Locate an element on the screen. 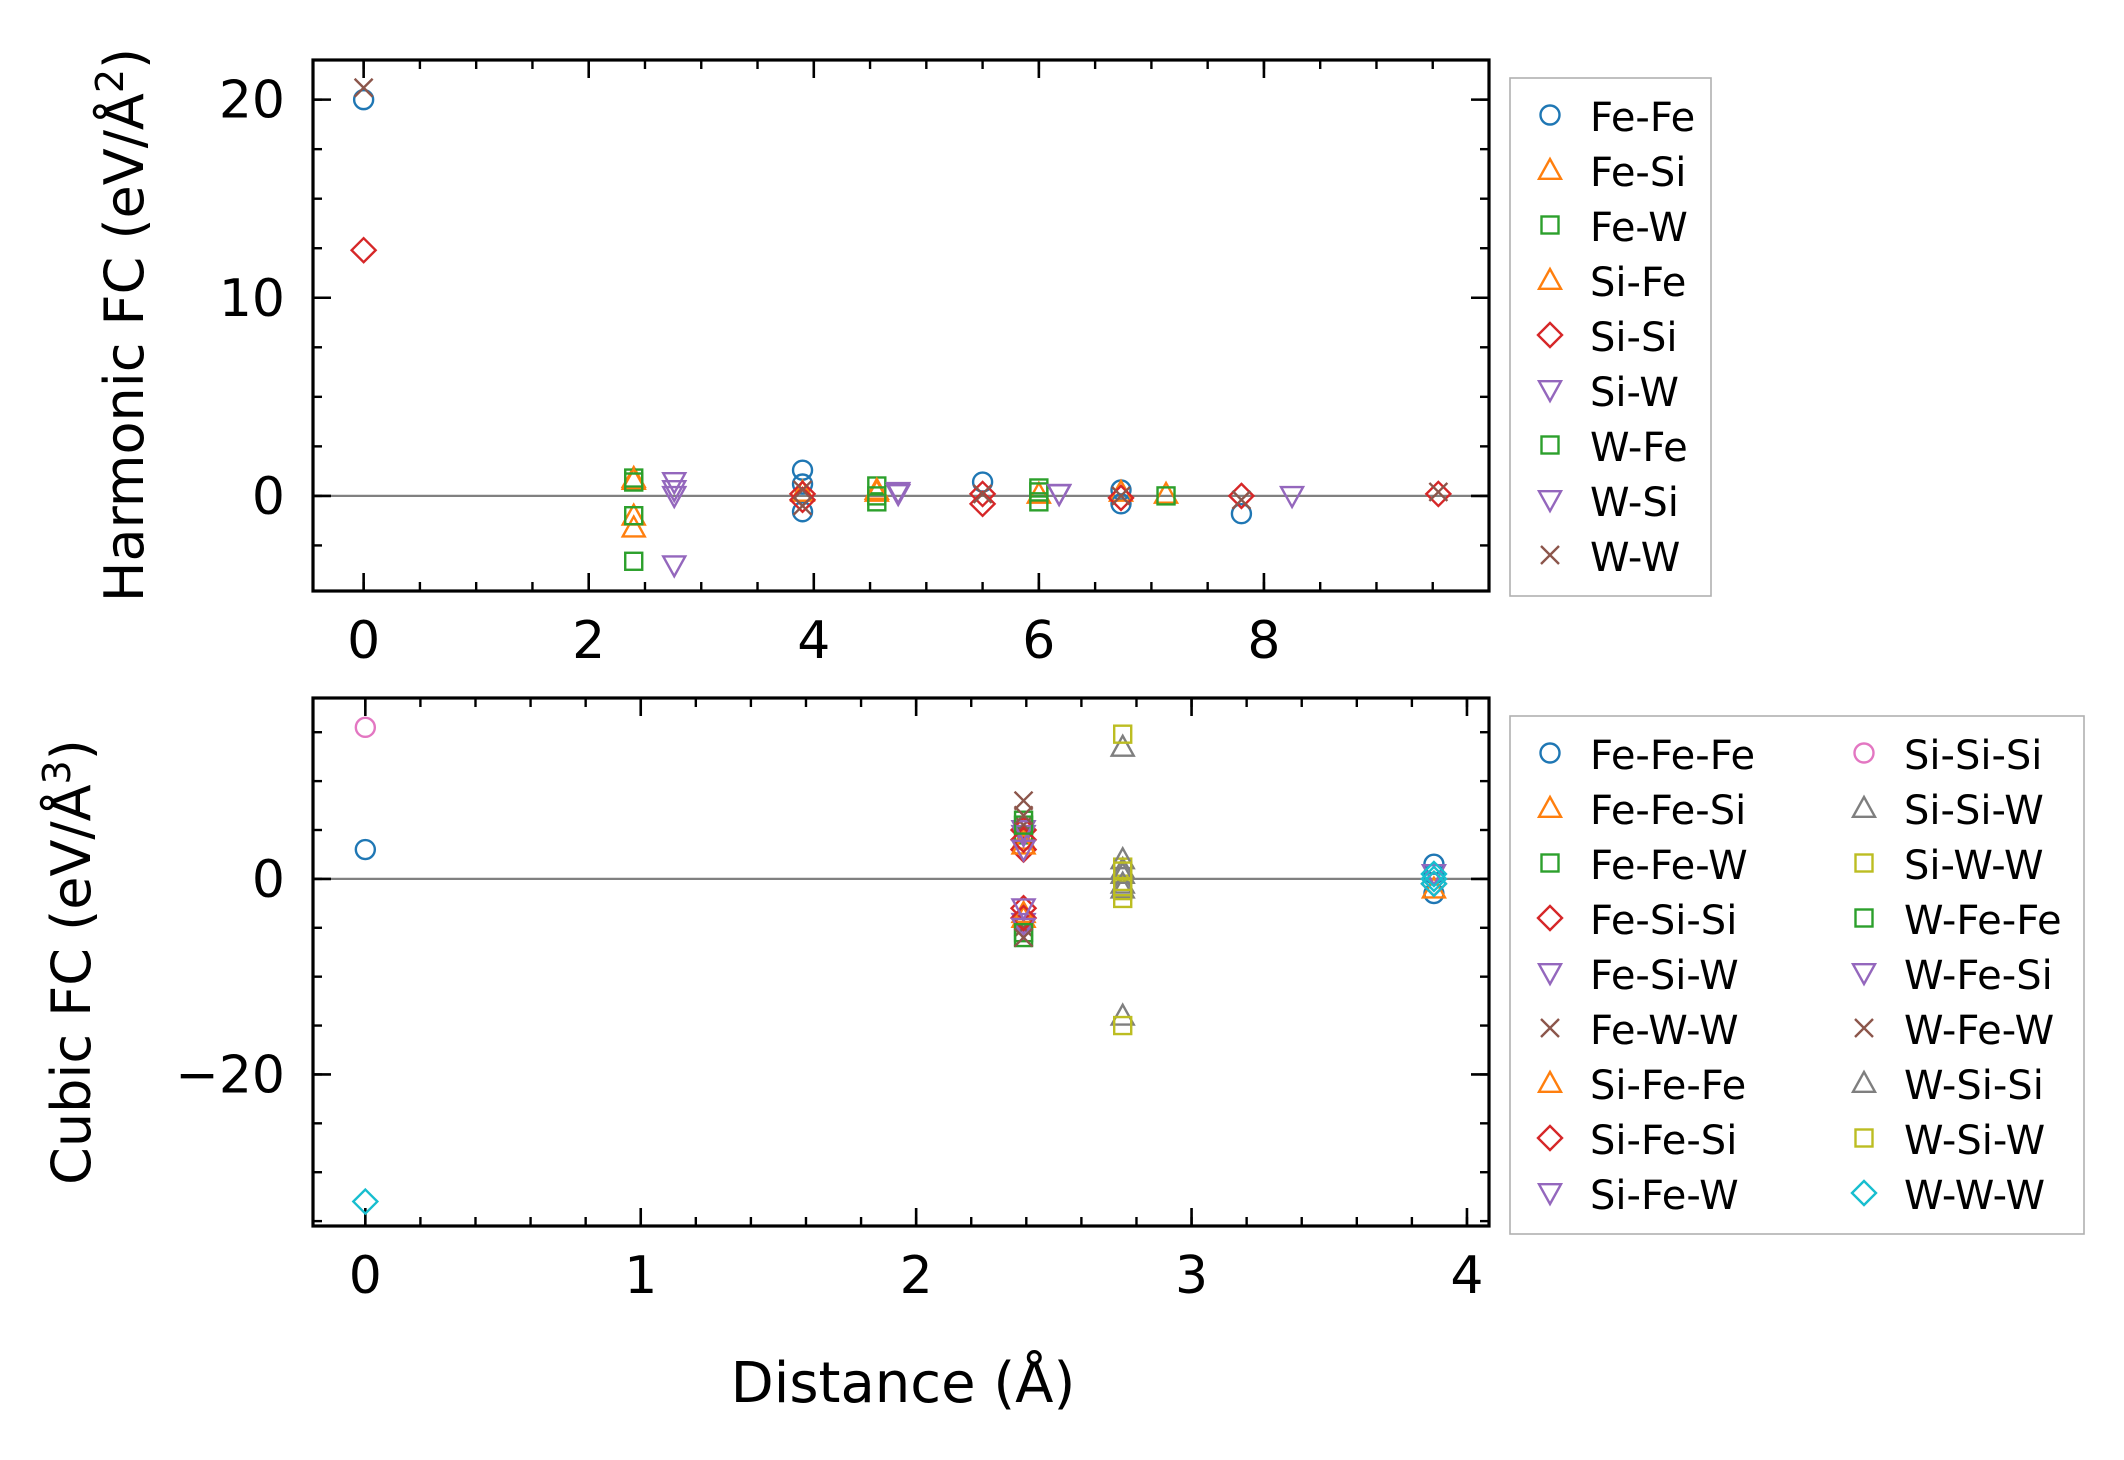 The height and width of the screenshot is (1460, 2124). cubic-point-si-fe-w is located at coordinates (1023, 832).